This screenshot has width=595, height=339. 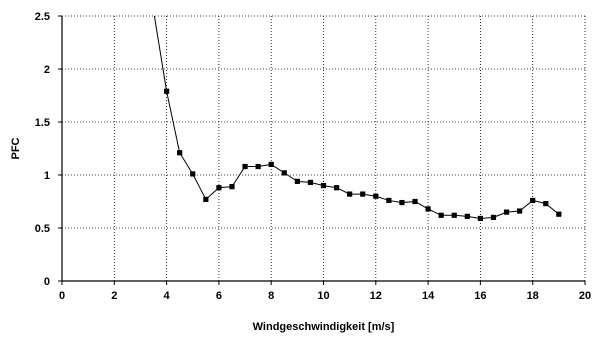 I want to click on x-tick-label: 18, so click(x=533, y=296).